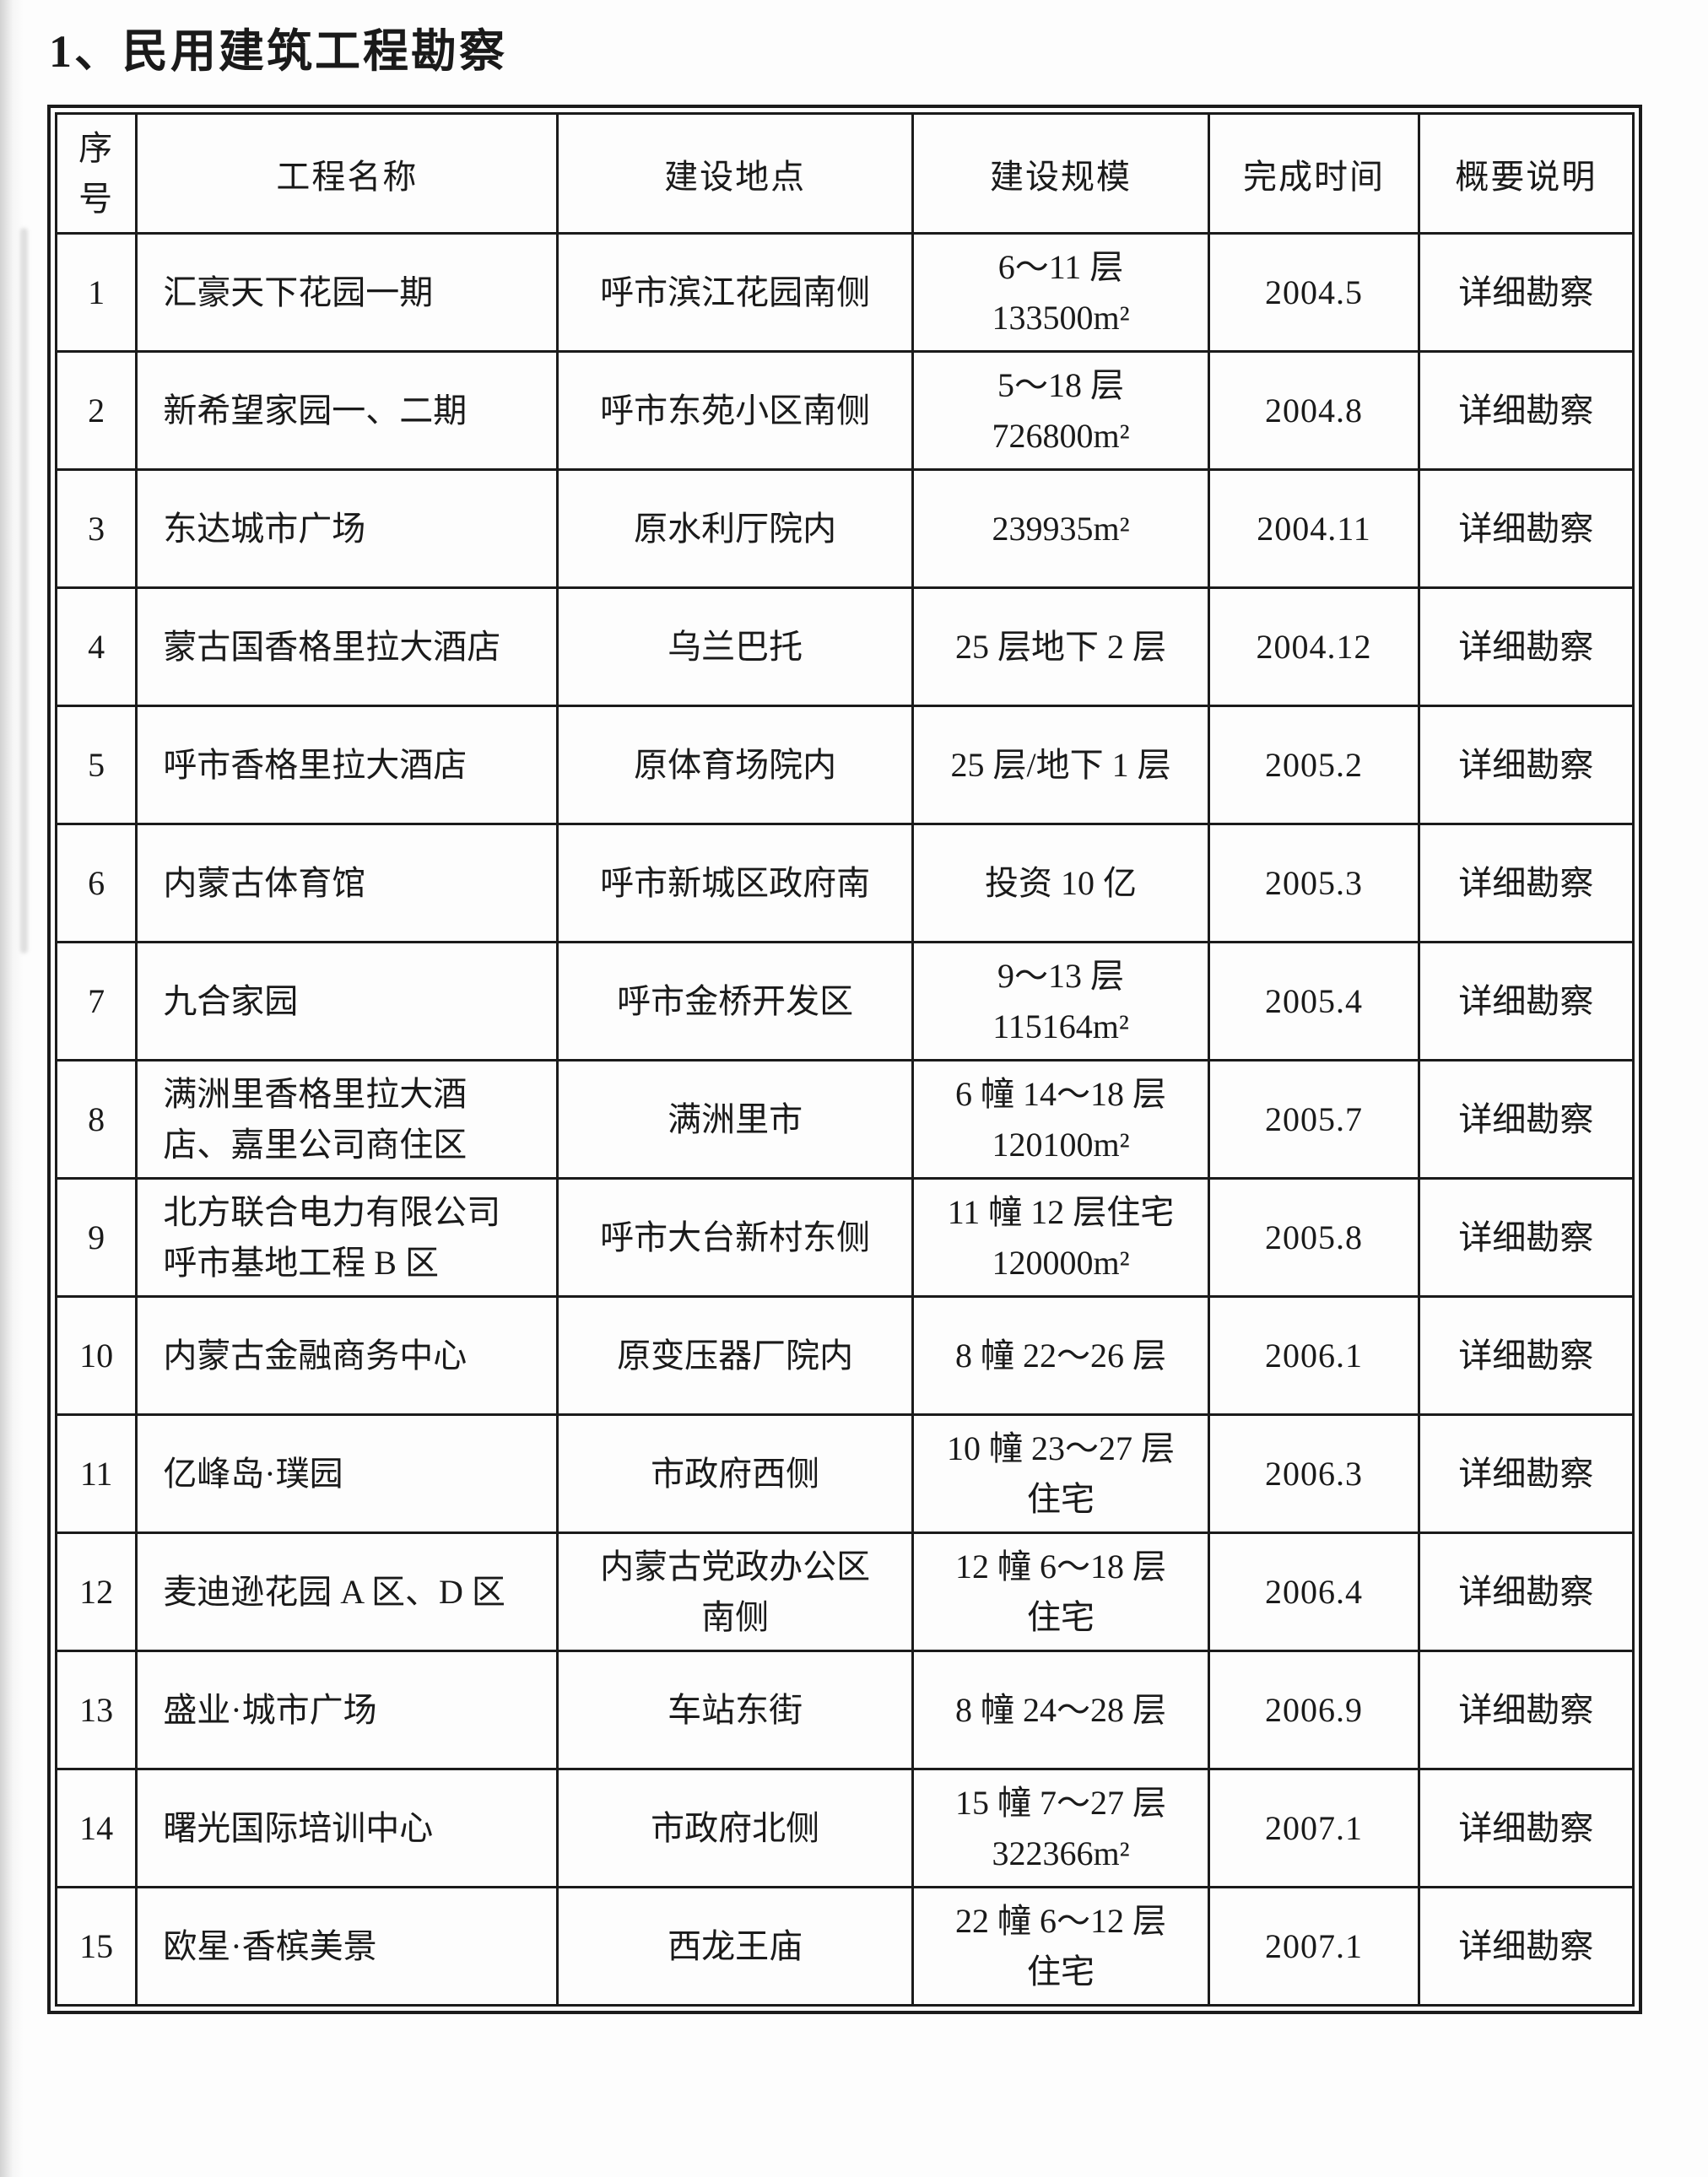 This screenshot has width=1708, height=2177. Describe the element at coordinates (347, 1591) in the screenshot. I see `cell-project-name: 麦迪逊花园 A 区、D 区` at that location.